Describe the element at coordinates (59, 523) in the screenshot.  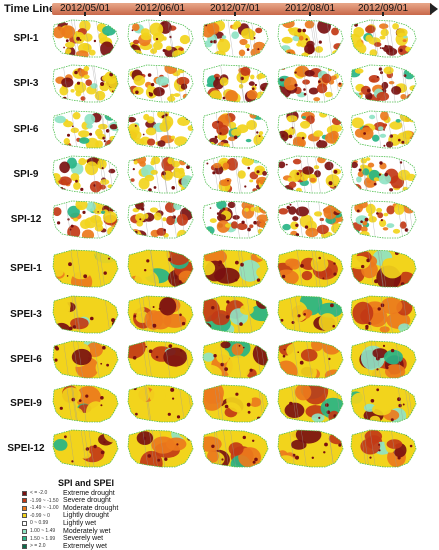
I see `legend-item: 0 ~ 0.99 Lightly wet` at that location.